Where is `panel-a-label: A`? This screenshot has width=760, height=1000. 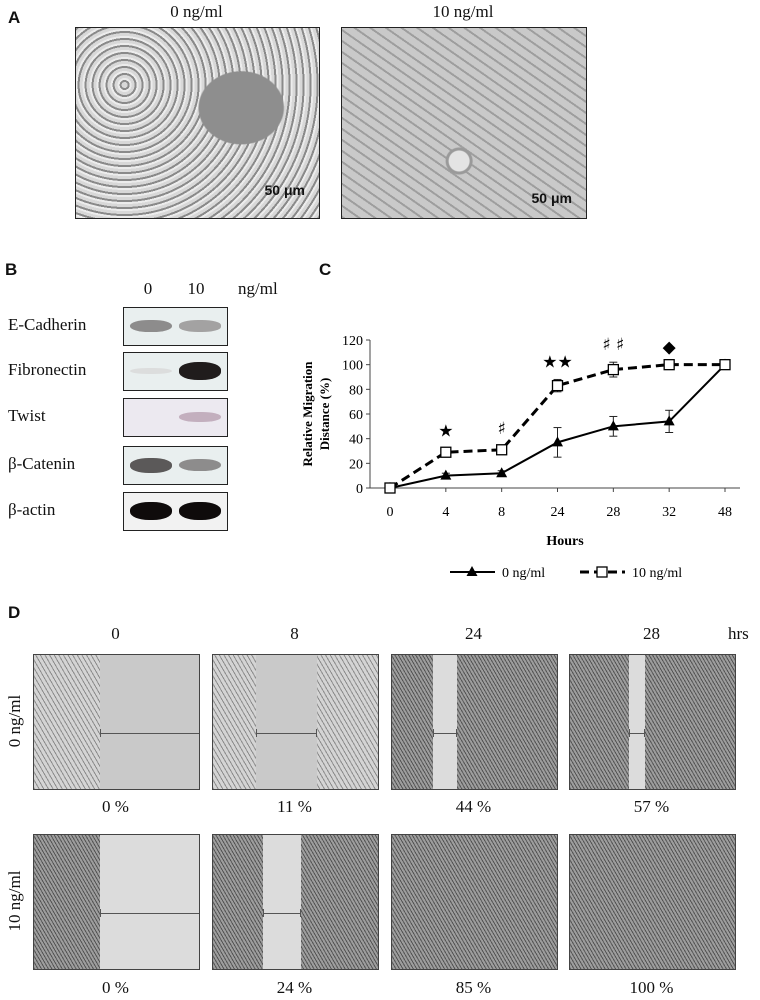
panel-a-label: A is located at coordinates (14, 17).